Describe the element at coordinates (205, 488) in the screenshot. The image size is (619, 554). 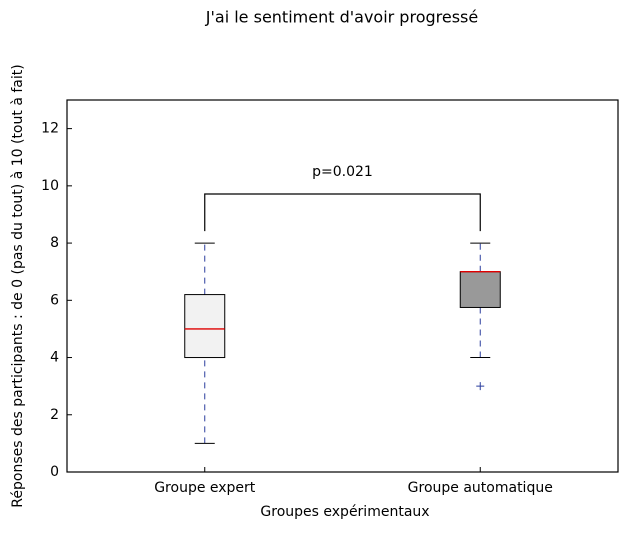
I see `x-tick-label: Groupe expert` at that location.